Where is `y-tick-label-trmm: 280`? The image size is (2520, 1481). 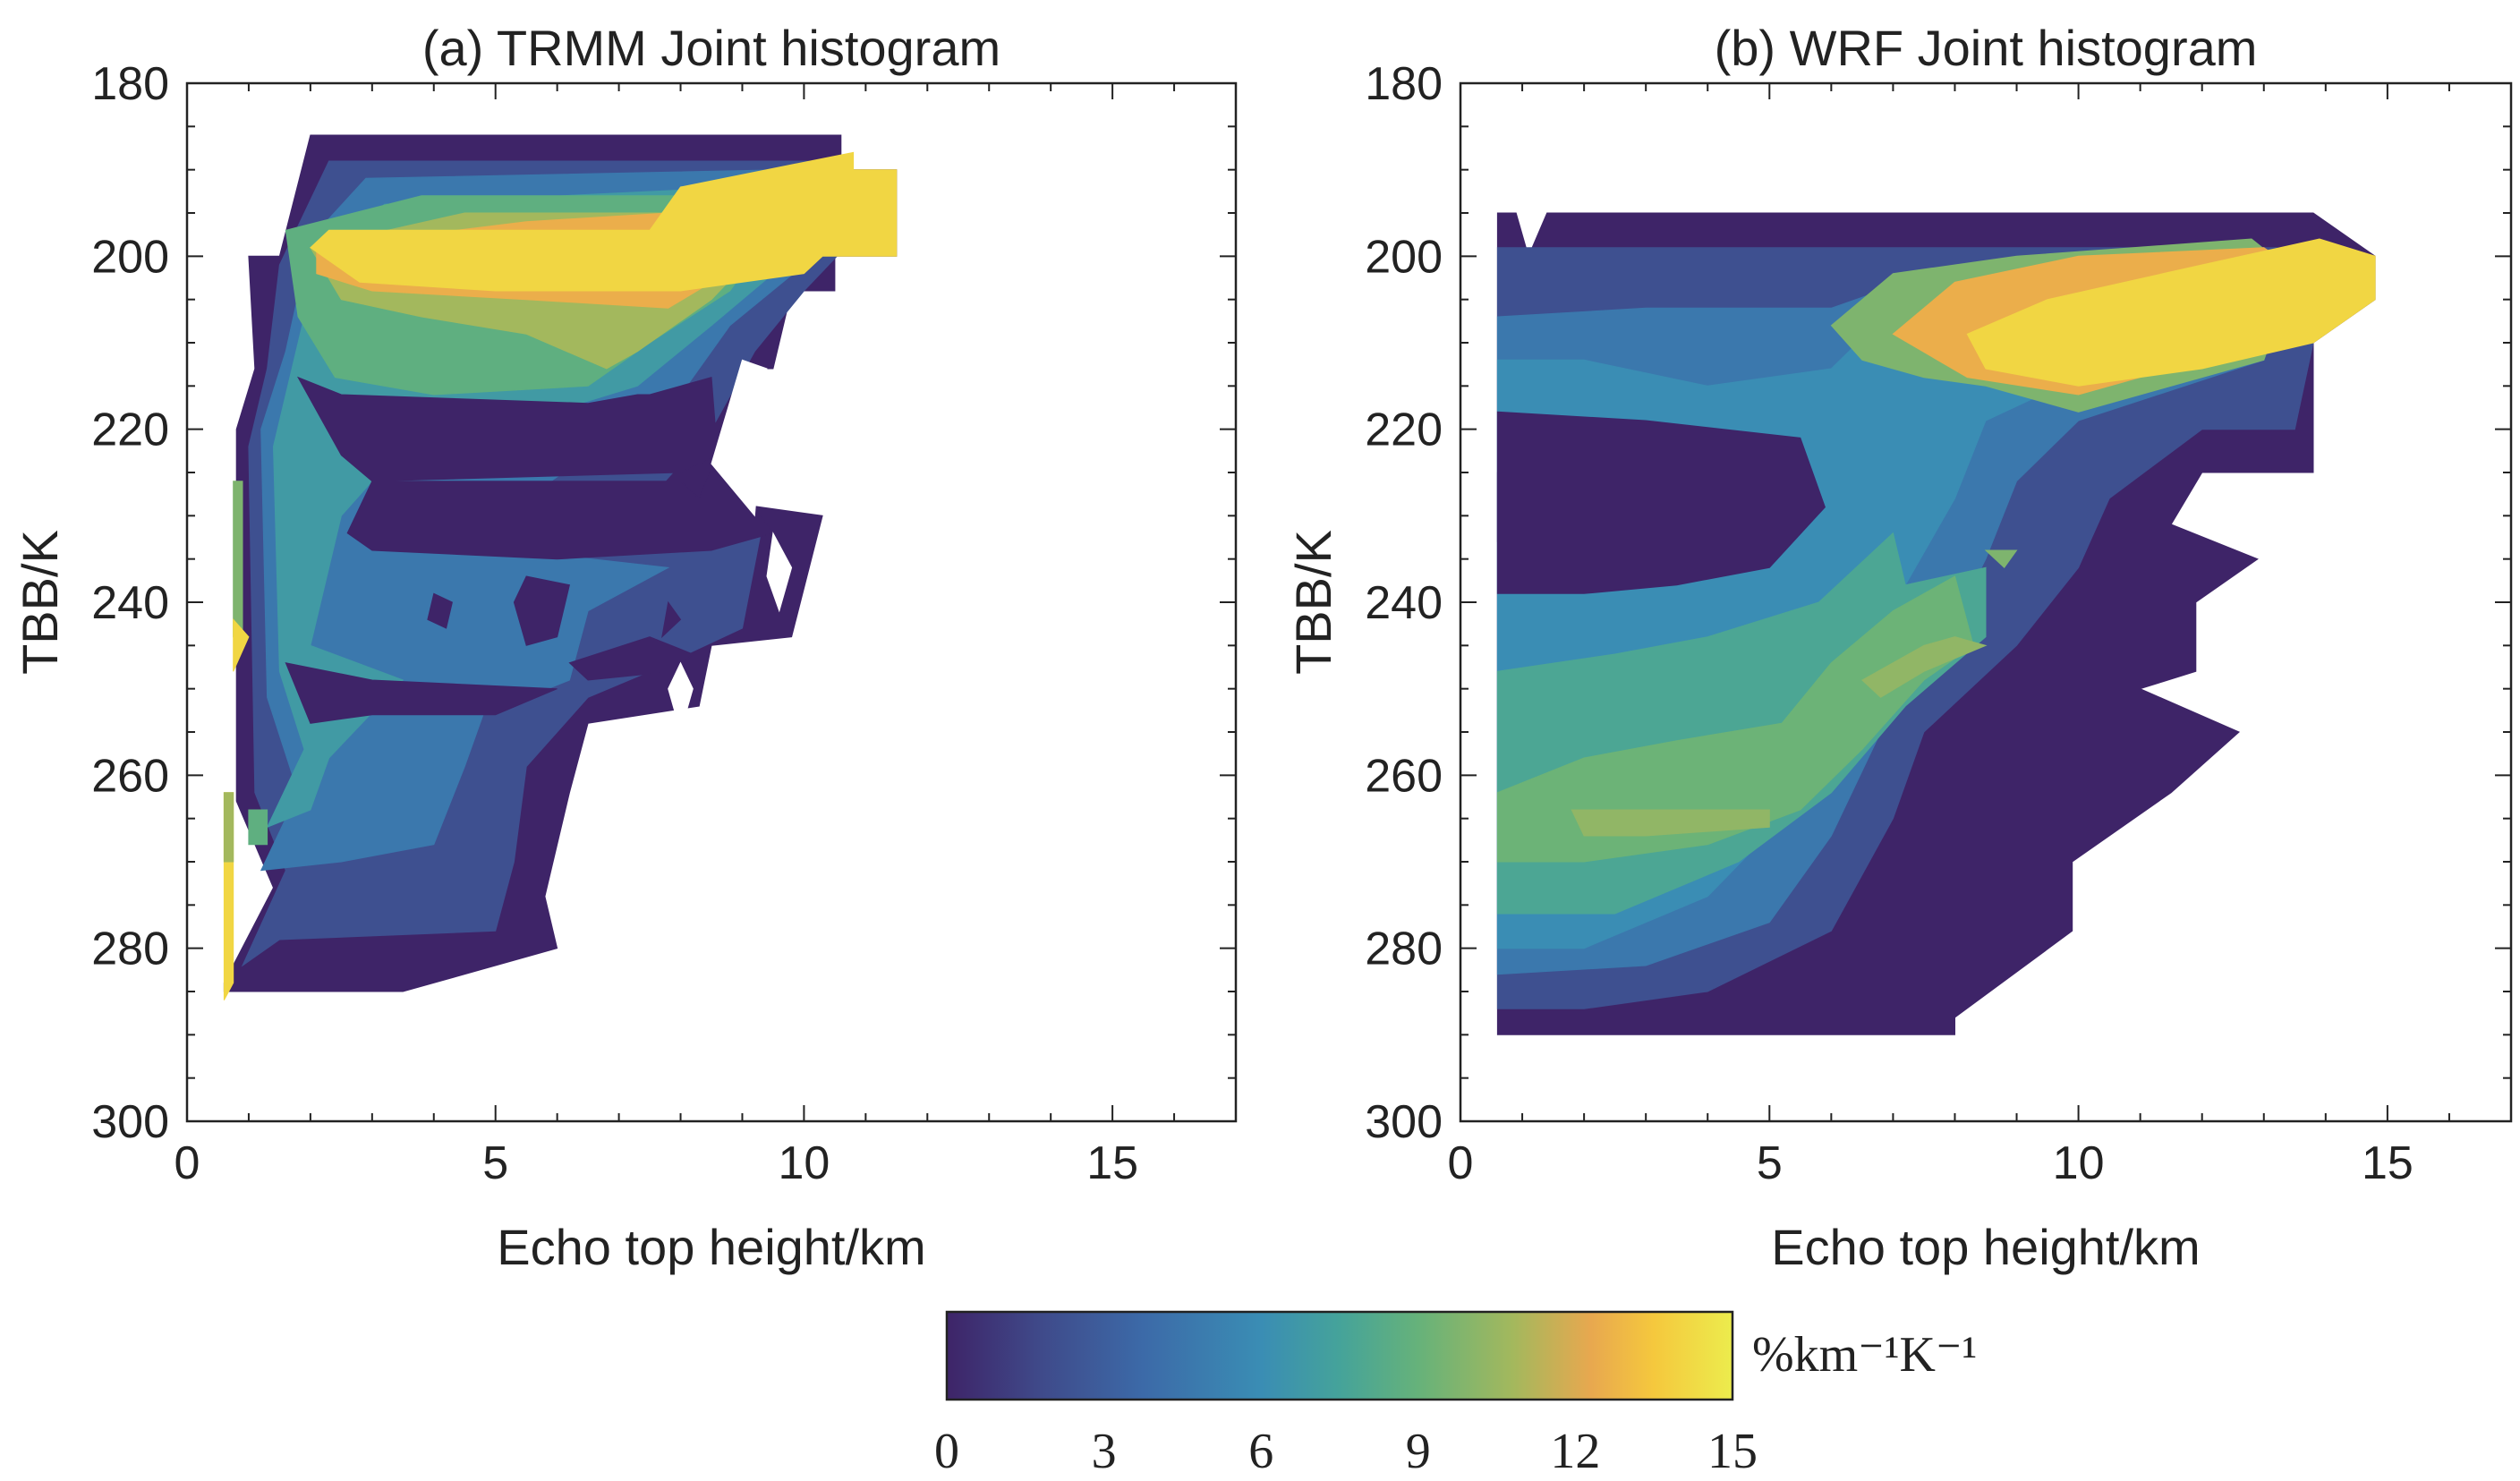
y-tick-label-trmm: 280 is located at coordinates (130, 949).